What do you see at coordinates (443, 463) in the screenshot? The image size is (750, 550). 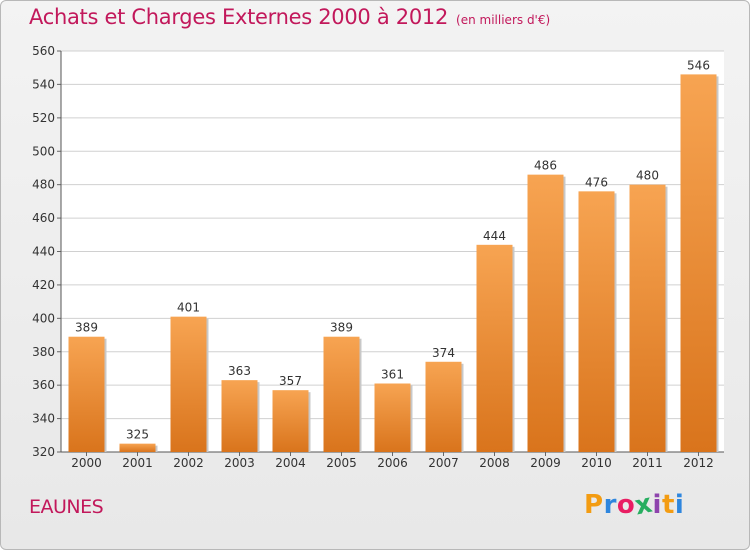 I see `x-tick-label: 2007` at bounding box center [443, 463].